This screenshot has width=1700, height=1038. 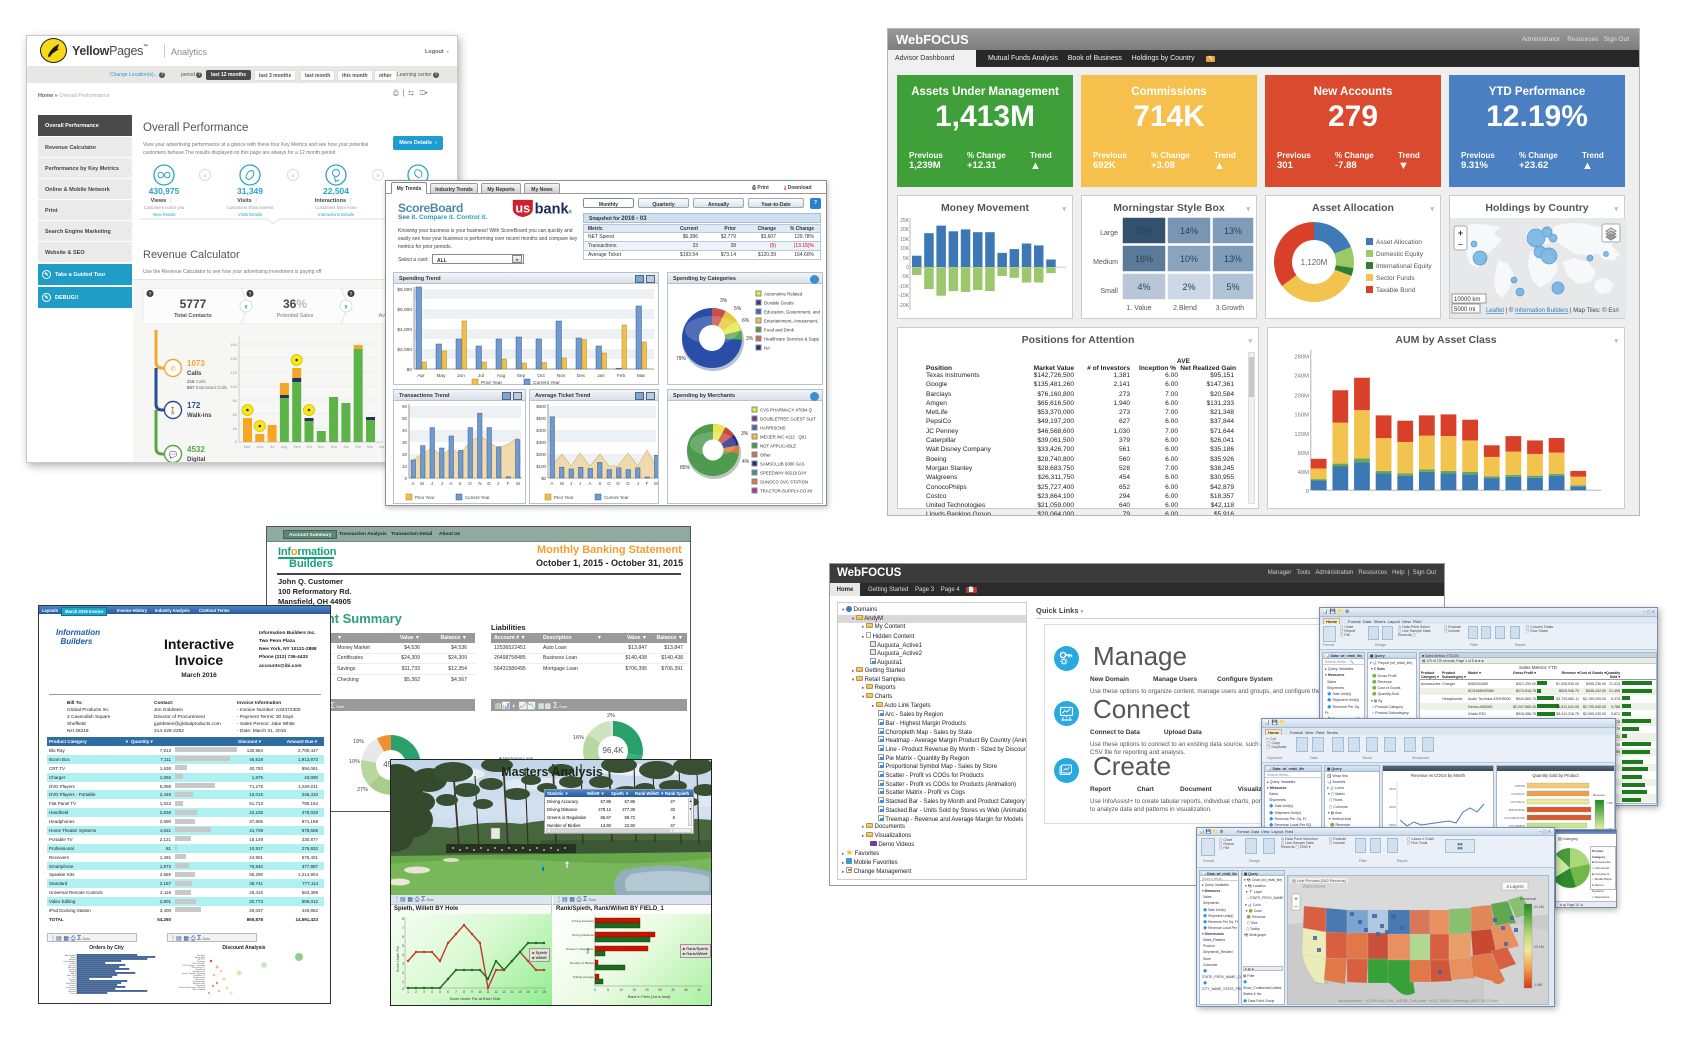 I want to click on svg-text: Prague, so click(x=73, y=979).